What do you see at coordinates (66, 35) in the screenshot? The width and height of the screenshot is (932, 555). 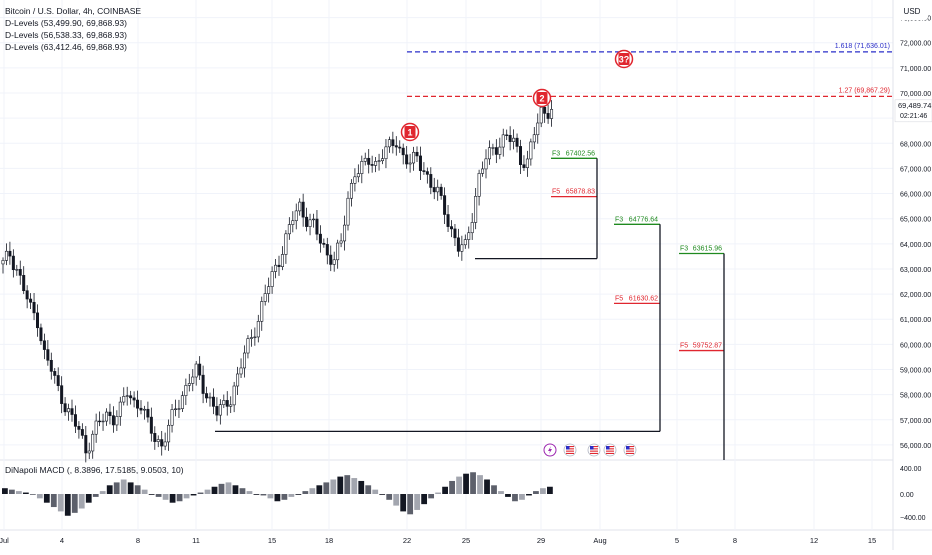 I see `indicator-legend-2: D-Levels (56,538.33, 69,868.93)` at bounding box center [66, 35].